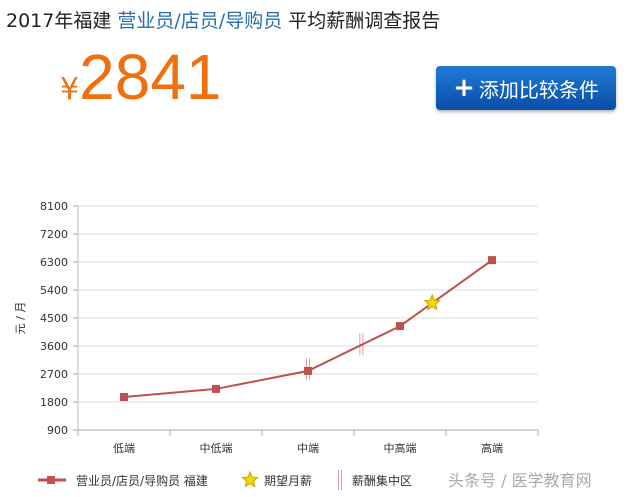  Describe the element at coordinates (54, 206) in the screenshot. I see `y-tick-label: 8100` at that location.